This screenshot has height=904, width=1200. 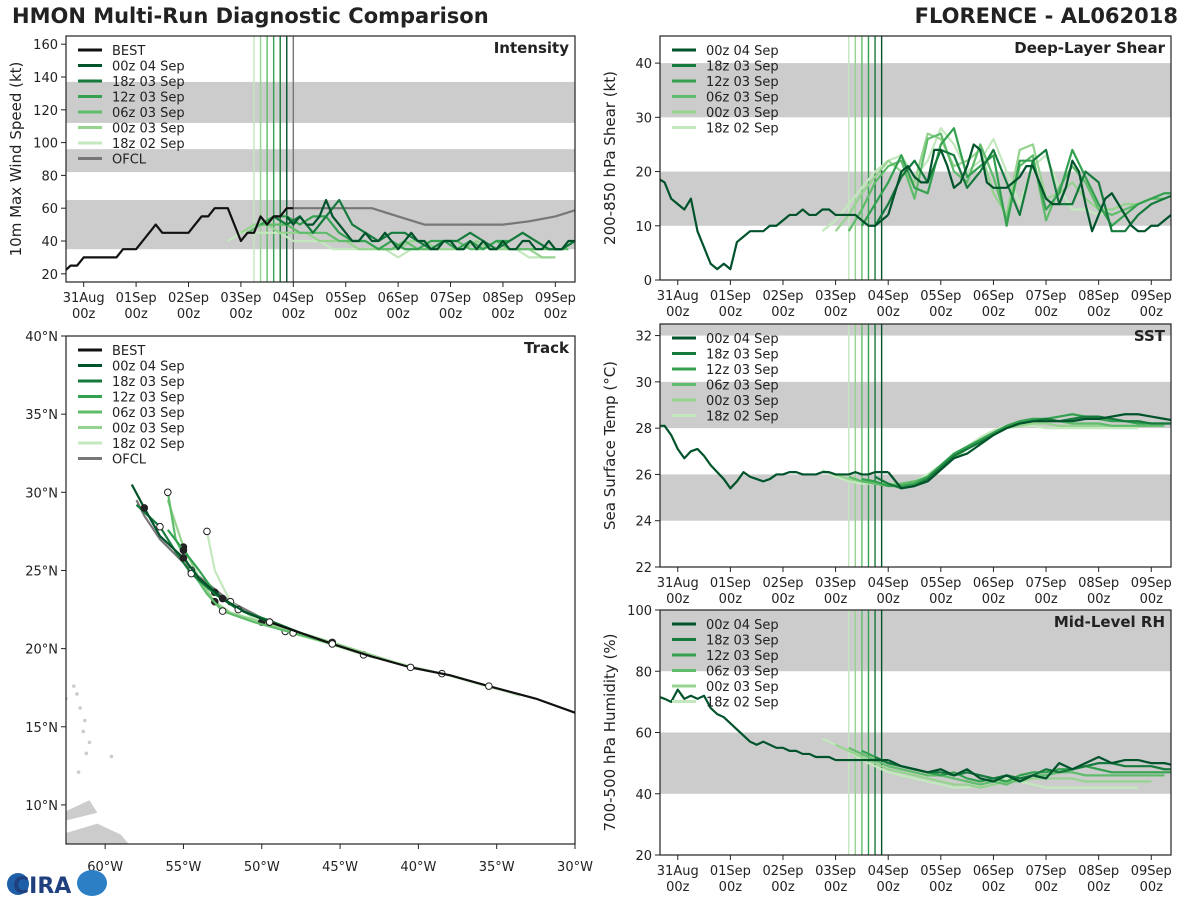 What do you see at coordinates (782, 304) in the screenshot?
I see `shear-xtick-label: 02Sep 00z` at bounding box center [782, 304].